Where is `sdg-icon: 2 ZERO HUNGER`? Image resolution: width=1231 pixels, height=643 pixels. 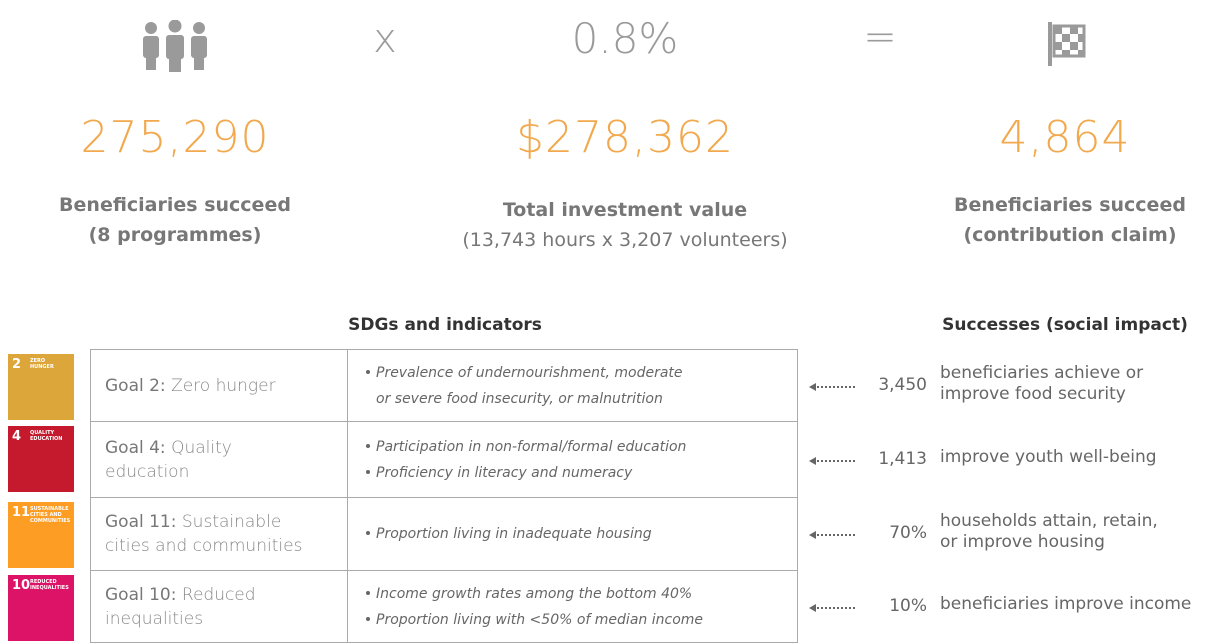
sdg-icon: 2 ZERO HUNGER is located at coordinates (41, 387).